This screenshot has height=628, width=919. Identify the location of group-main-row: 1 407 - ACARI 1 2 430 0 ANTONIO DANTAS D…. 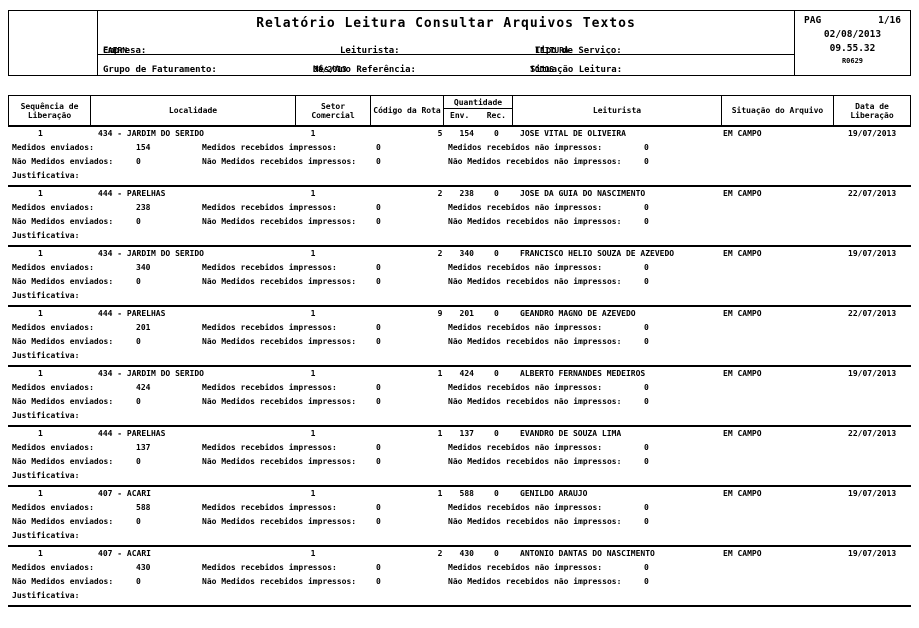
(459, 556).